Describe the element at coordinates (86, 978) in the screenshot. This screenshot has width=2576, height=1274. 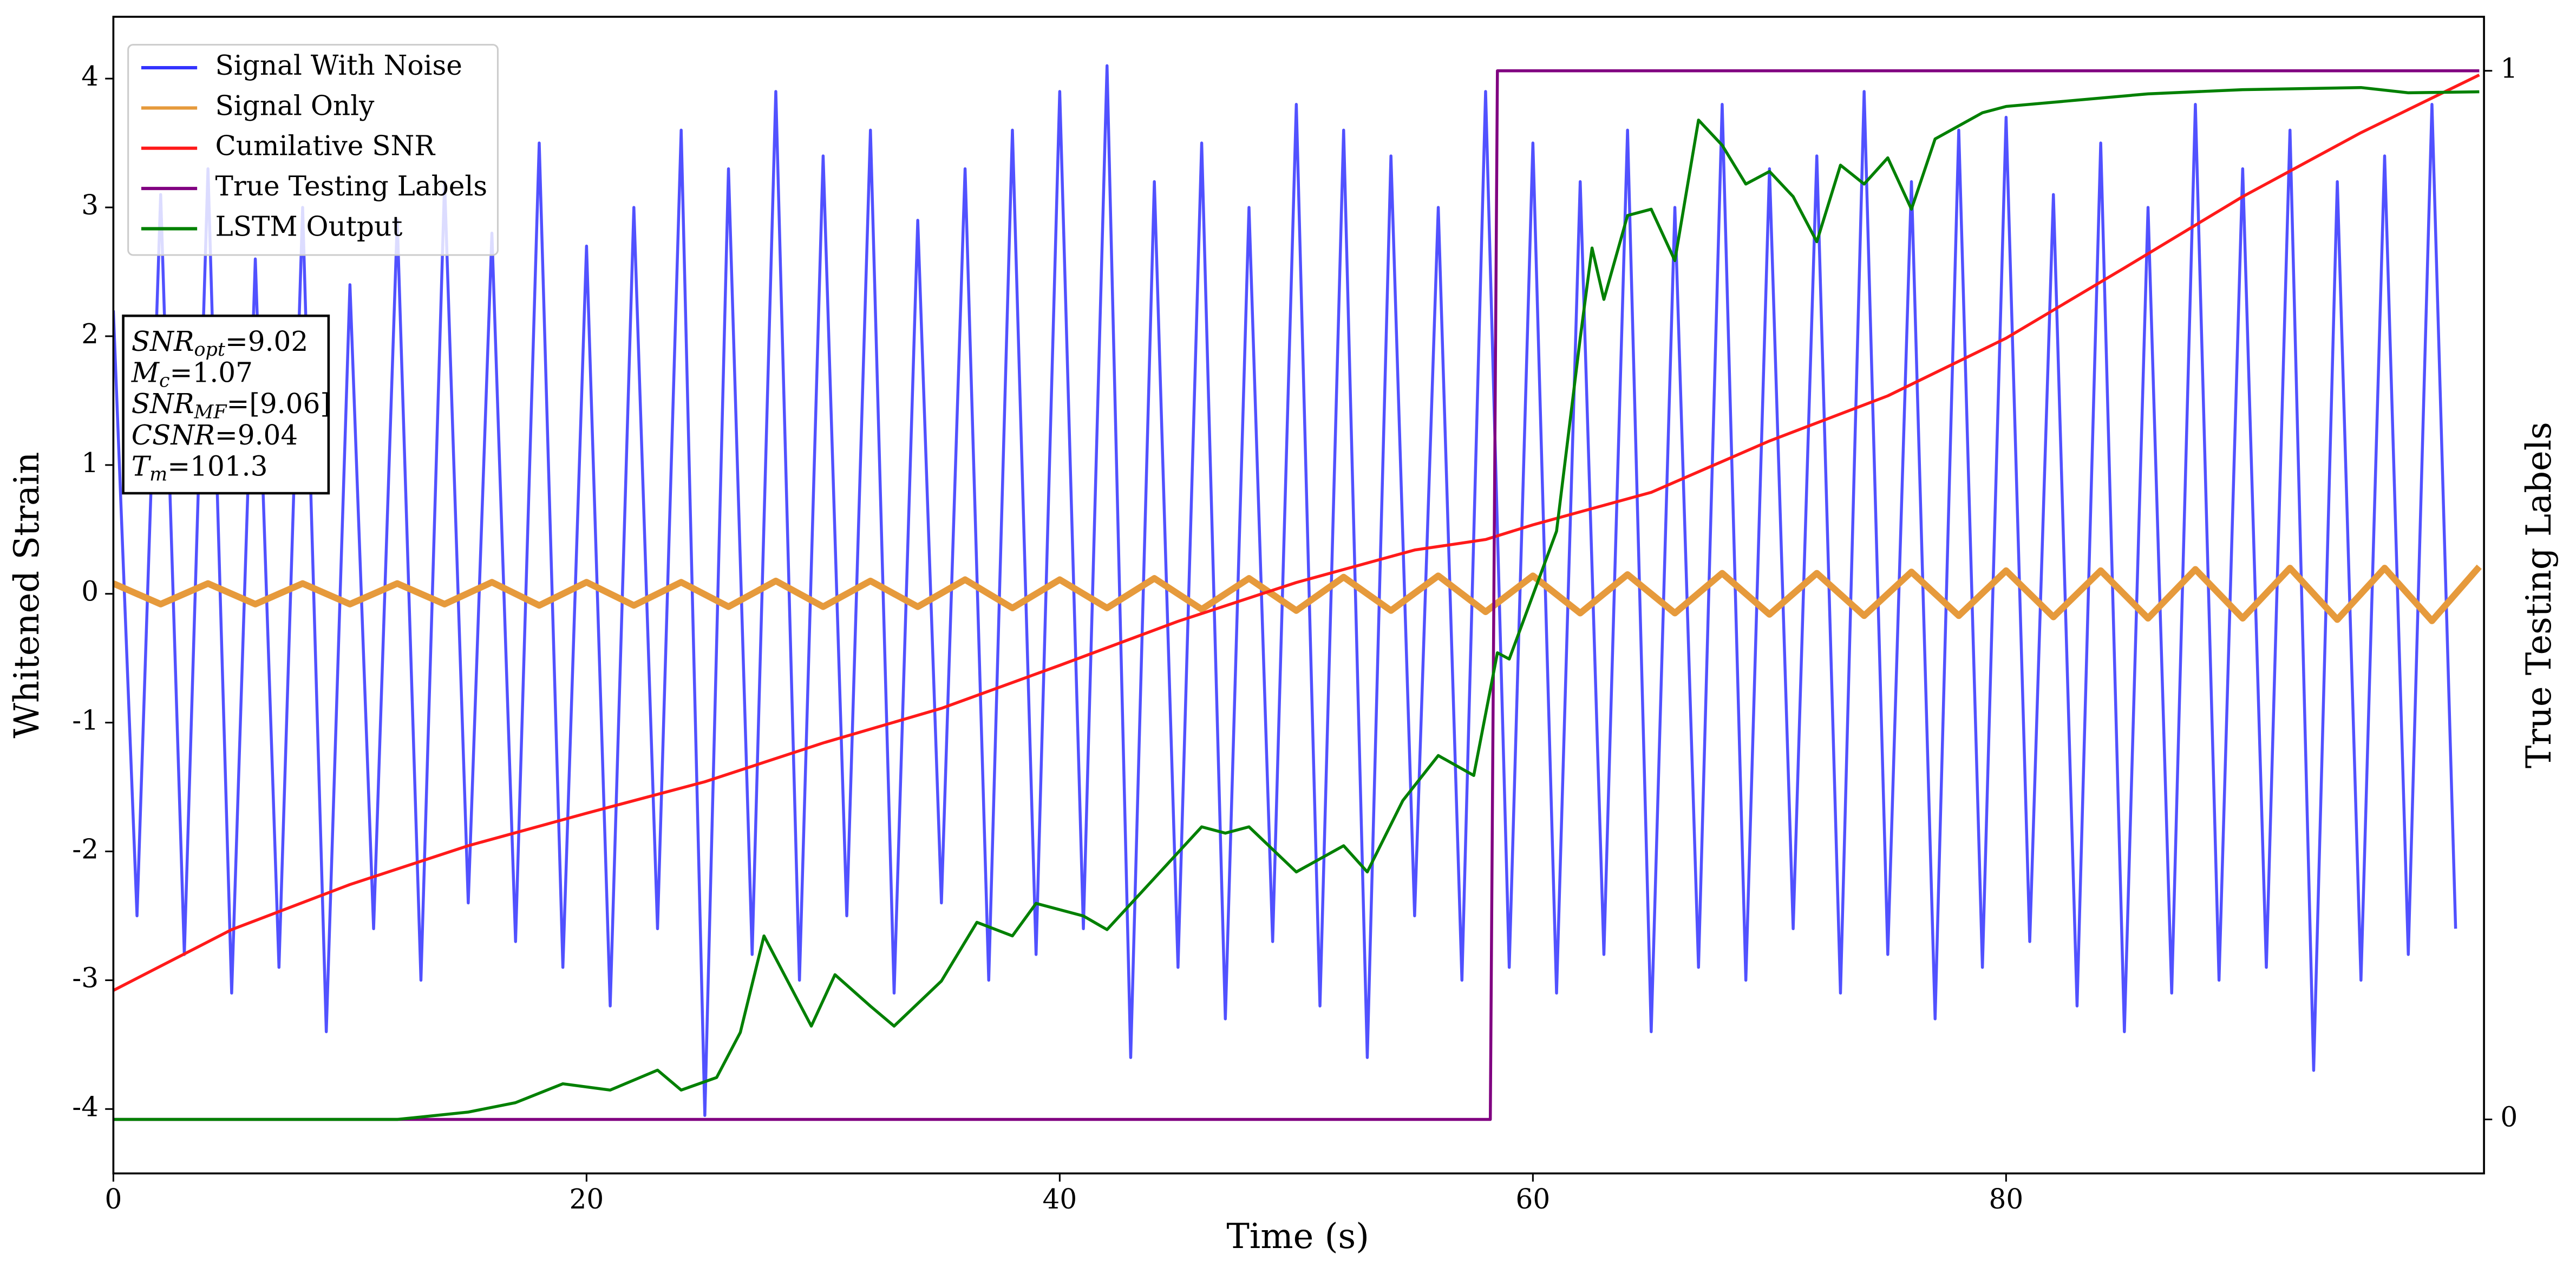
I see `y-tick-label: -3` at that location.